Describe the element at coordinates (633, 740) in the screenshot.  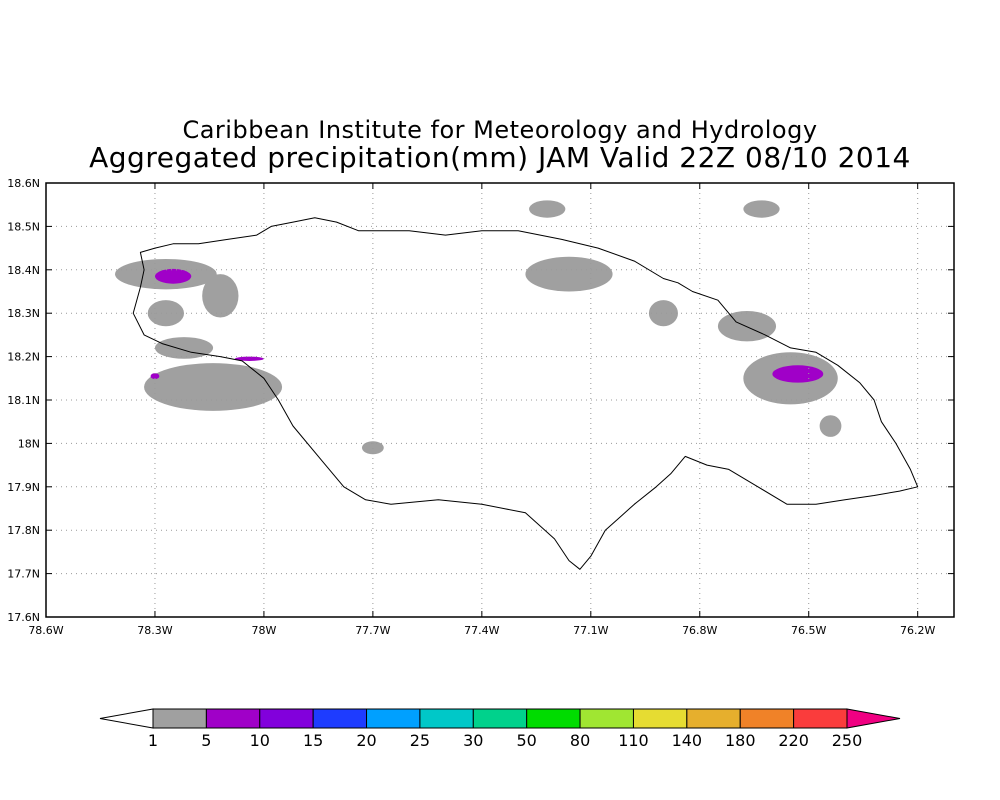
I see `colorbar-label: 110` at that location.